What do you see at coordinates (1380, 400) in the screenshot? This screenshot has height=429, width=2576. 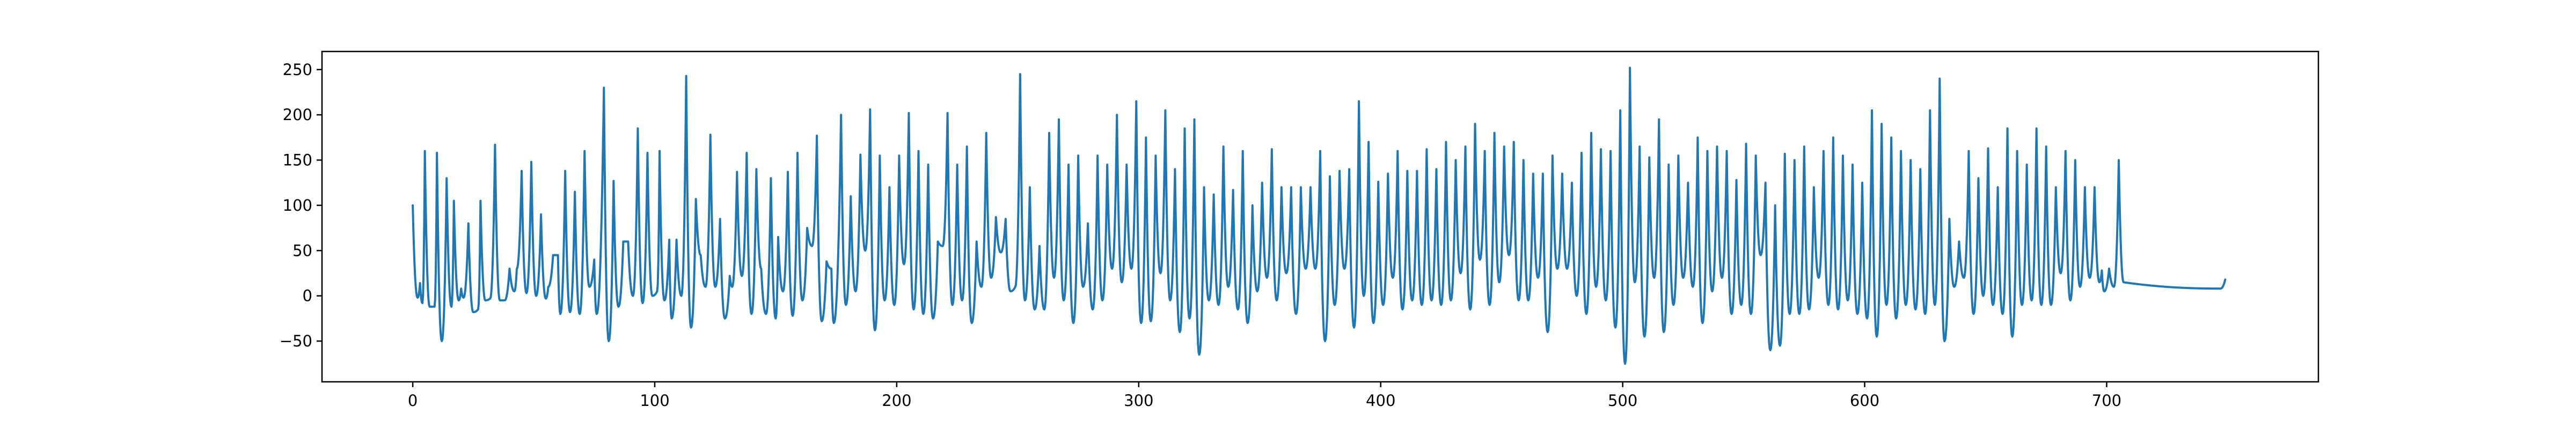 I see `x-tick-label: 400` at bounding box center [1380, 400].